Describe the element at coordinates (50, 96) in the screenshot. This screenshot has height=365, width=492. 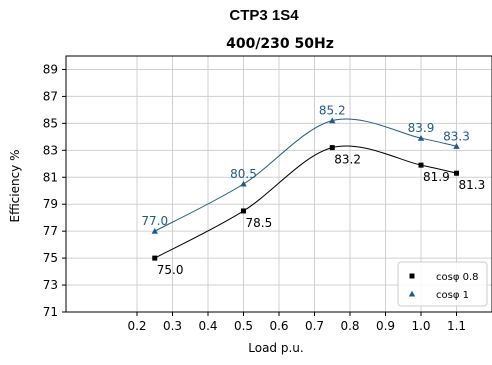
I see `y-tick-label: 87` at that location.